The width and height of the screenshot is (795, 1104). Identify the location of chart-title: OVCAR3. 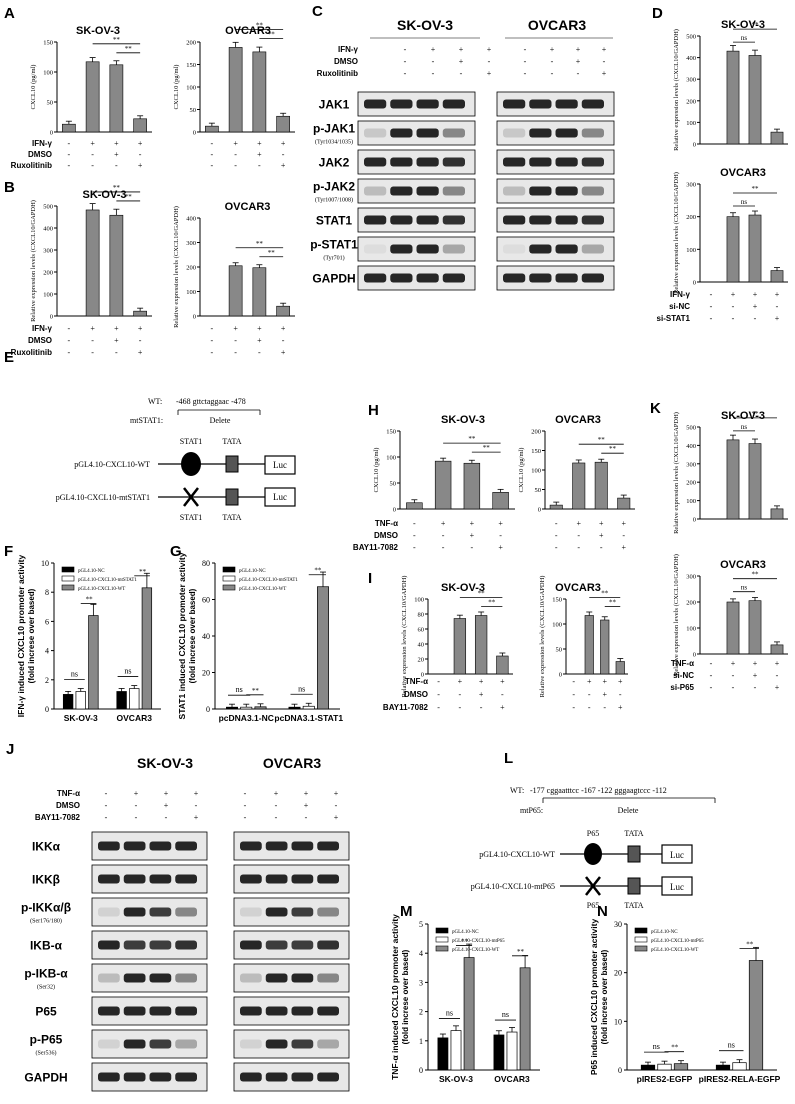
(248, 31).